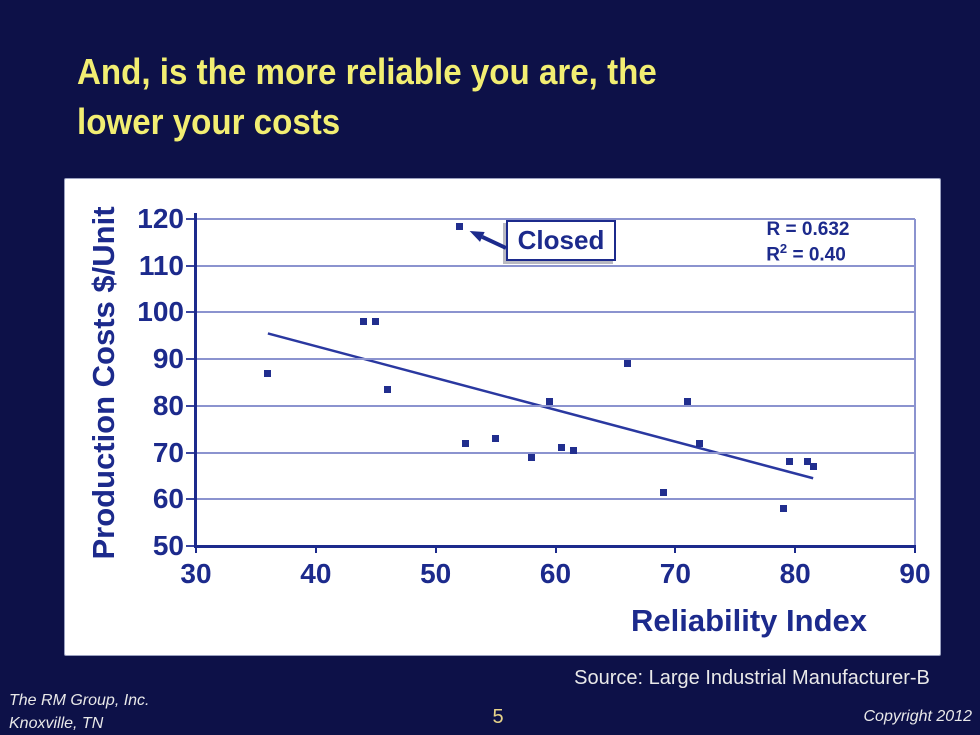 The width and height of the screenshot is (980, 735). Describe the element at coordinates (195, 380) in the screenshot. I see `y-axis-line` at that location.